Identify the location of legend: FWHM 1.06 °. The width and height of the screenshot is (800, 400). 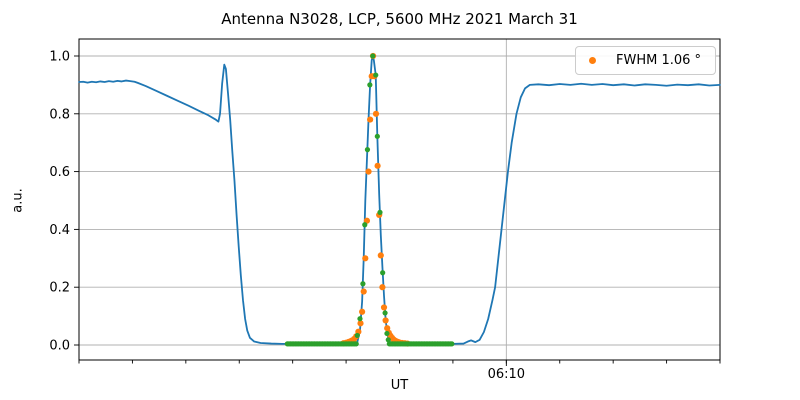
(645, 60).